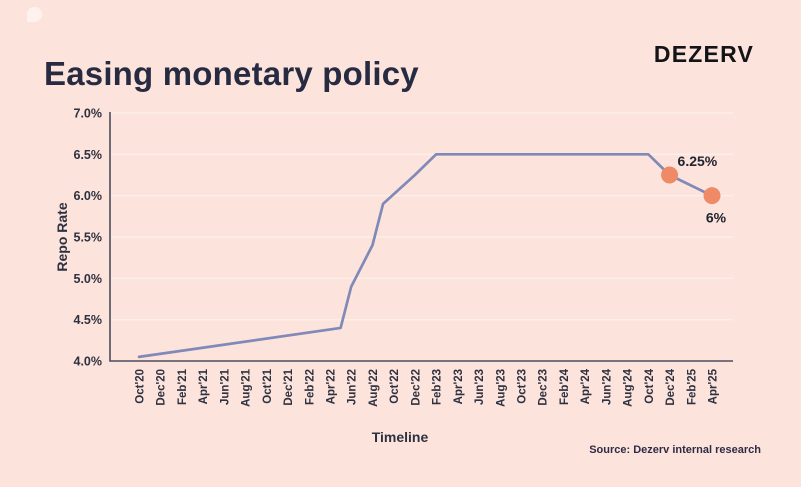 The height and width of the screenshot is (487, 801). I want to click on y-tick-label: 6.5%, so click(88, 155).